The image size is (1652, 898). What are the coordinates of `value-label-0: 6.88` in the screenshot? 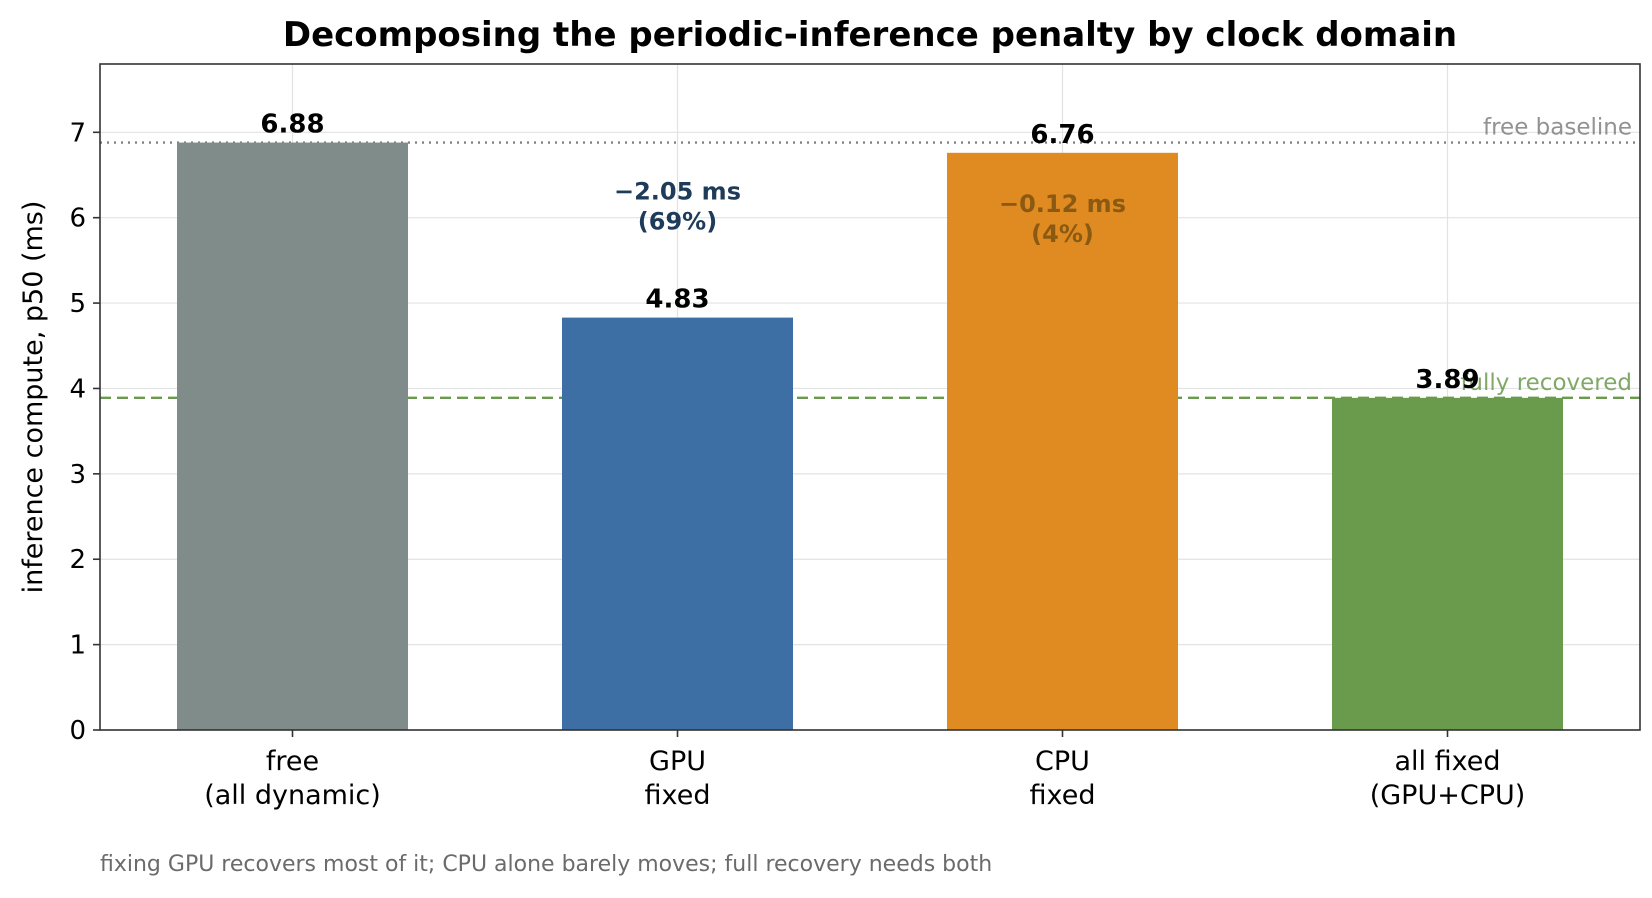 It's located at (292, 125).